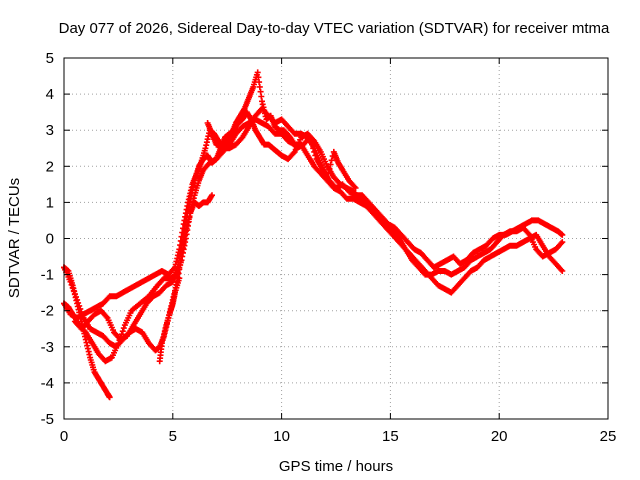 Image resolution: width=640 pixels, height=480 pixels. What do you see at coordinates (50, 130) in the screenshot?
I see `y-tick-label: 3` at bounding box center [50, 130].